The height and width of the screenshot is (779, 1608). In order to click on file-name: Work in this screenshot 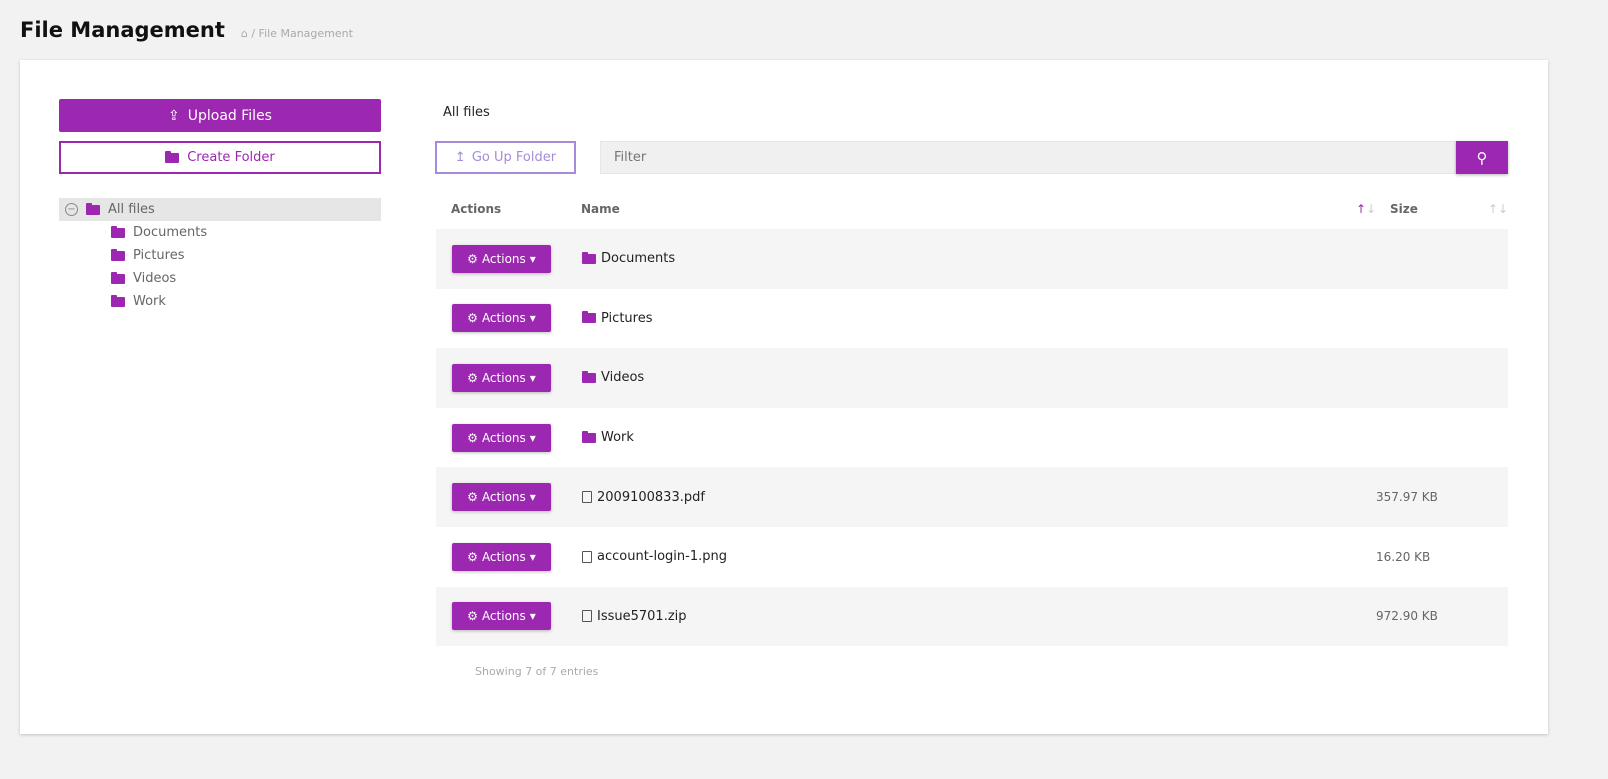, I will do `click(608, 437)`.